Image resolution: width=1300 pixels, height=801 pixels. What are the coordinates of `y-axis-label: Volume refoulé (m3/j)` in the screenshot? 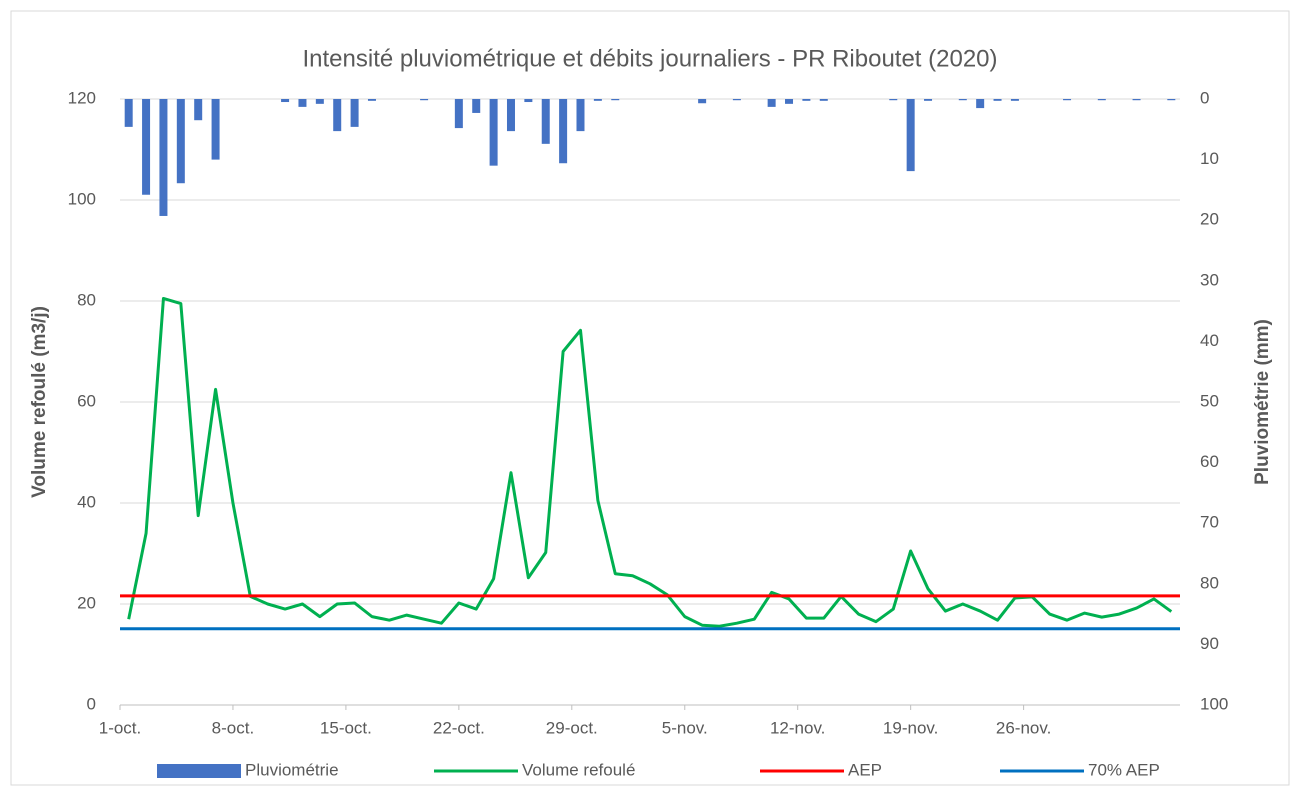 It's located at (39, 402).